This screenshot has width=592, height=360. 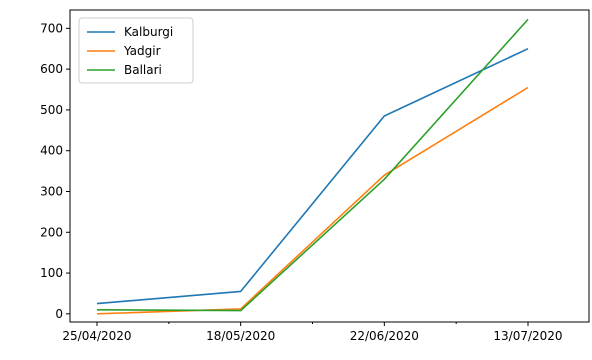 I want to click on y-tick-label: 400, so click(x=51, y=151).